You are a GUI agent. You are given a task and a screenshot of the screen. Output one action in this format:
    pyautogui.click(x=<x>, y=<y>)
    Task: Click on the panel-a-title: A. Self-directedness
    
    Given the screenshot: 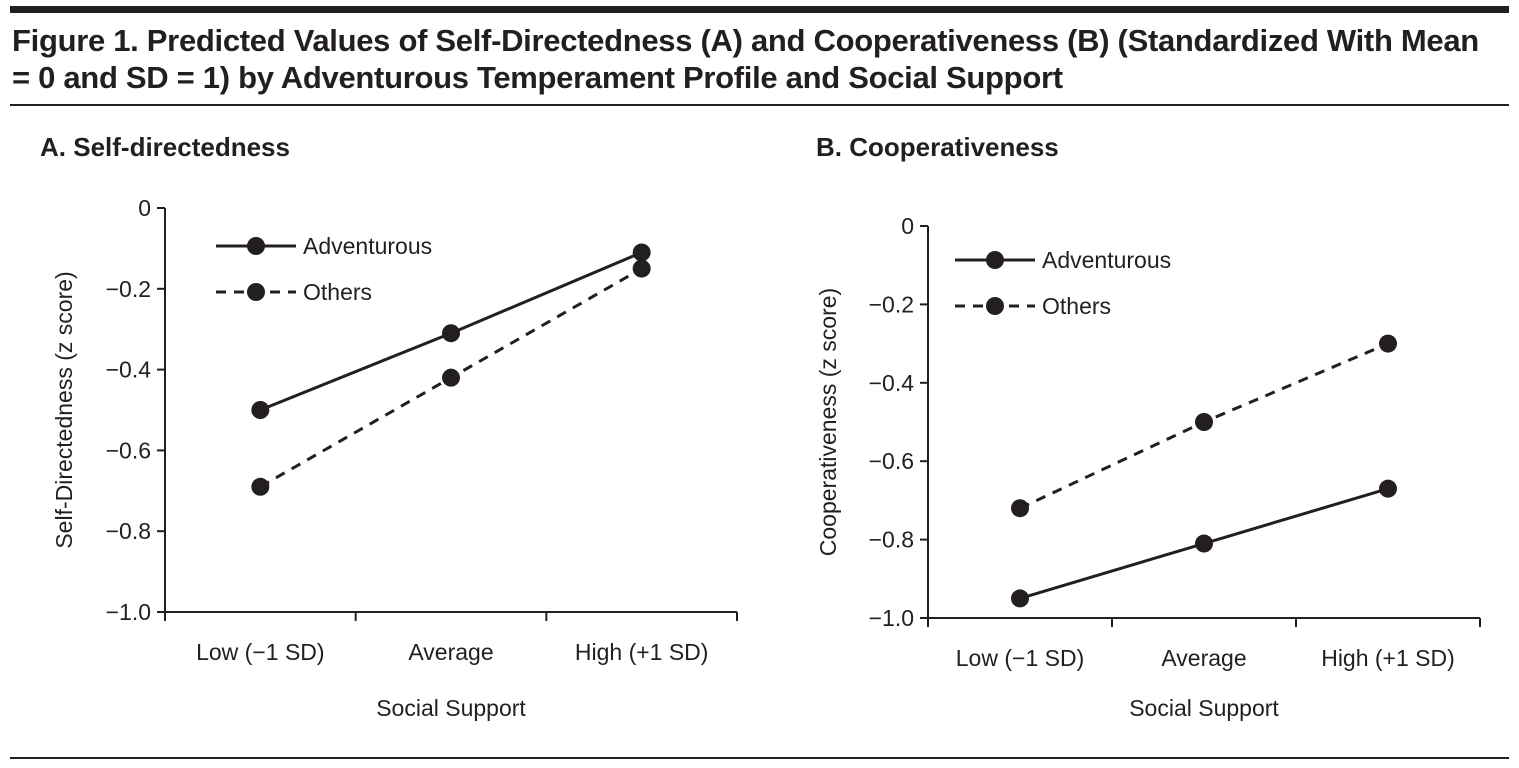 What is the action you would take?
    pyautogui.click(x=165, y=147)
    